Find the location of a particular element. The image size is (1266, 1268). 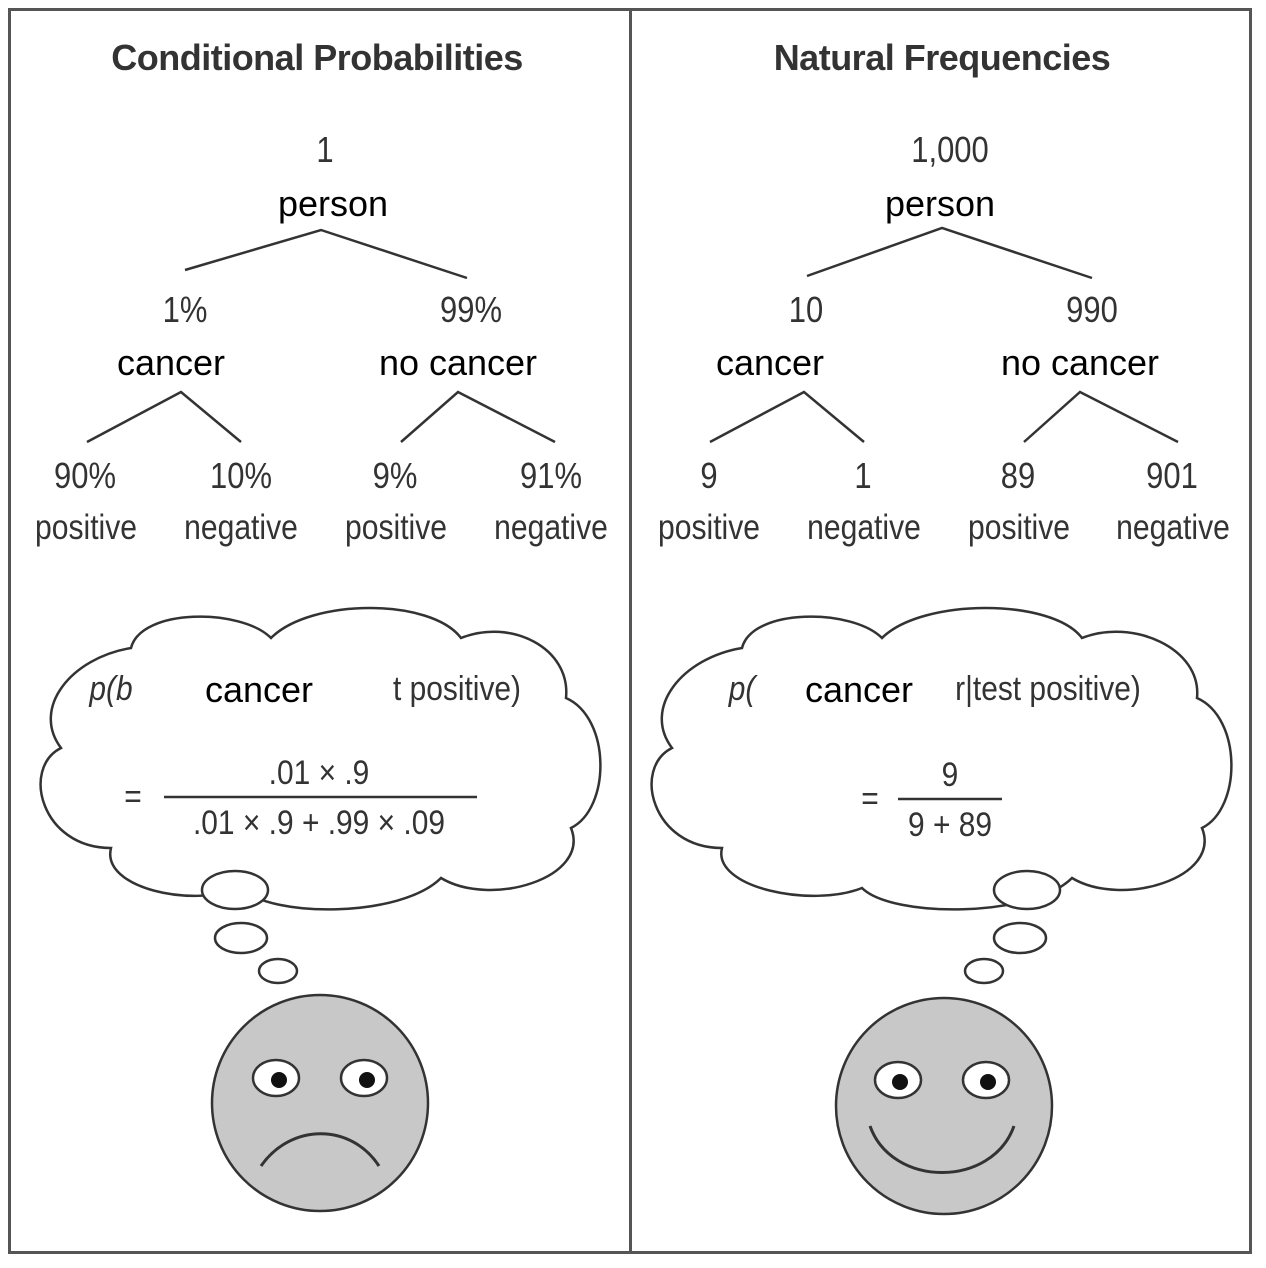

leaf-value: 9 is located at coordinates (709, 475).